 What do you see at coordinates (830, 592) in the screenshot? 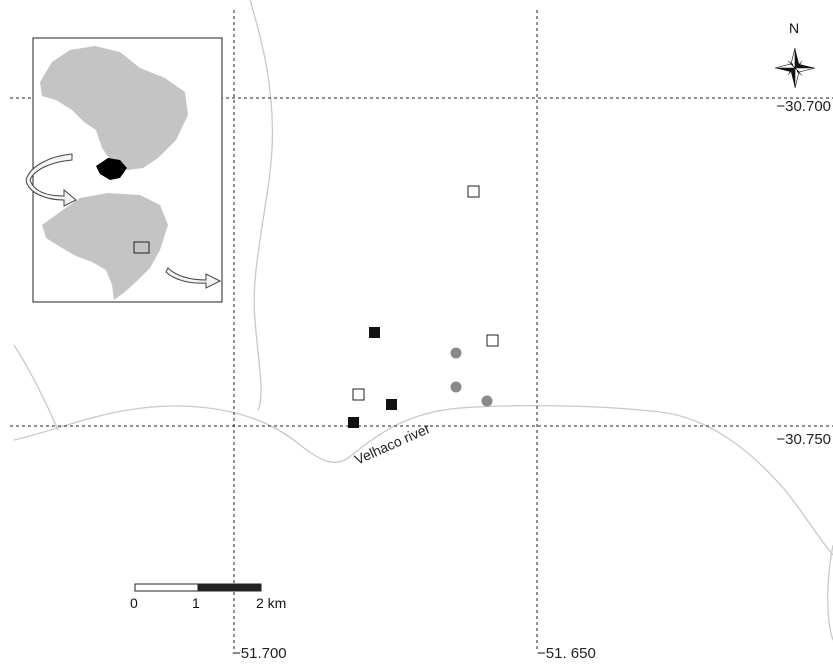
I see `stream-right-edge` at bounding box center [830, 592].